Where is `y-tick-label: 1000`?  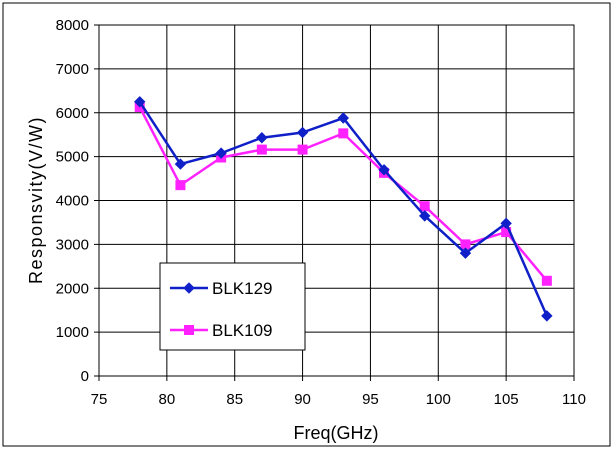 y-tick-label: 1000 is located at coordinates (72, 332).